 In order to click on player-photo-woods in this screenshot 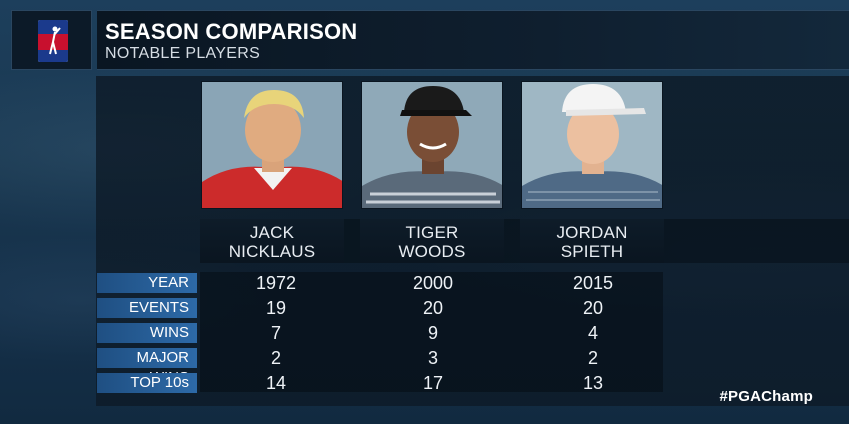, I will do `click(432, 145)`.